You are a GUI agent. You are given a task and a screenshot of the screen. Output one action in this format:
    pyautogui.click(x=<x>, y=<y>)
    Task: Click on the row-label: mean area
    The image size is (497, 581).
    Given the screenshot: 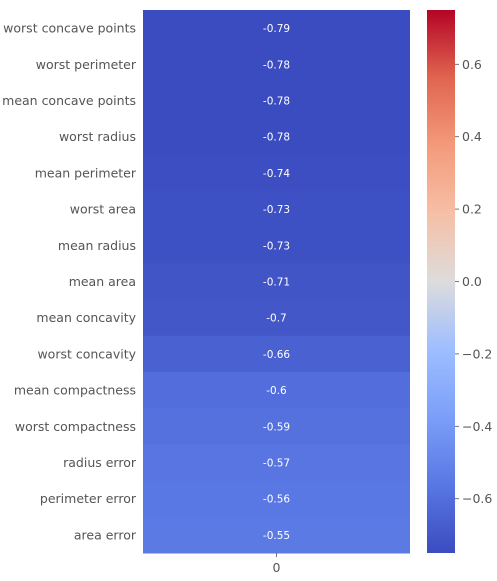 What is the action you would take?
    pyautogui.click(x=102, y=281)
    